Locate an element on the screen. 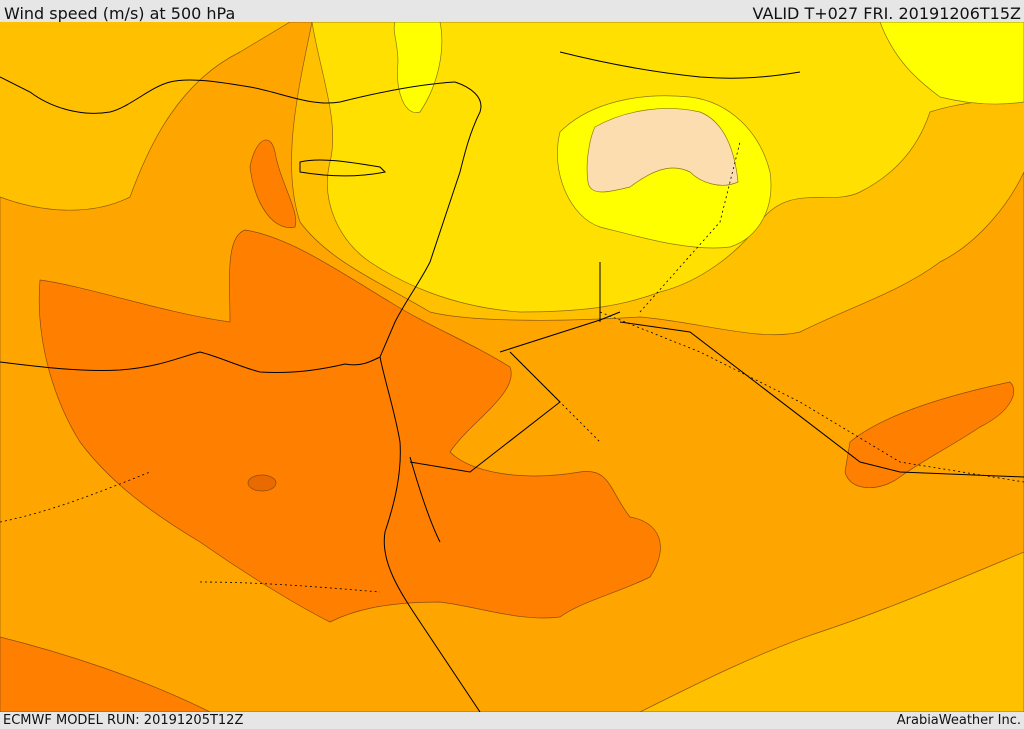 The height and width of the screenshot is (729, 1024). band-amber-south is located at coordinates (831, 631).